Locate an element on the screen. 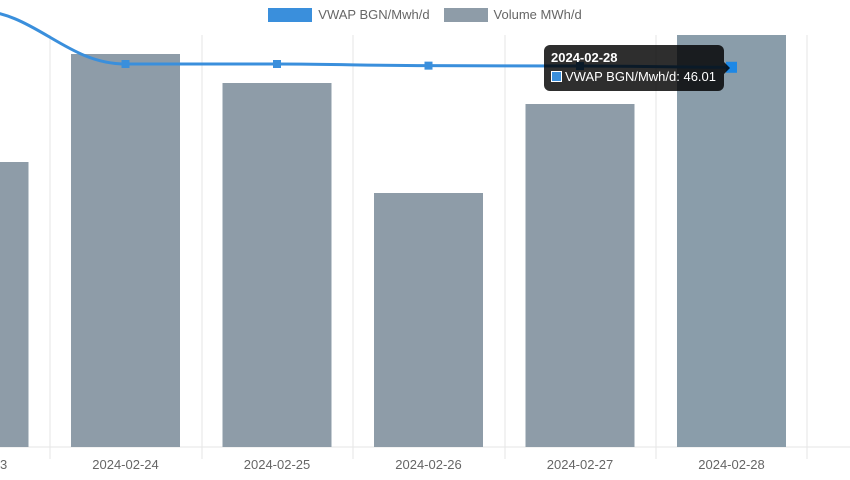 This screenshot has width=850, height=480. legend-item-volume: Volume MWh/d is located at coordinates (512, 14).